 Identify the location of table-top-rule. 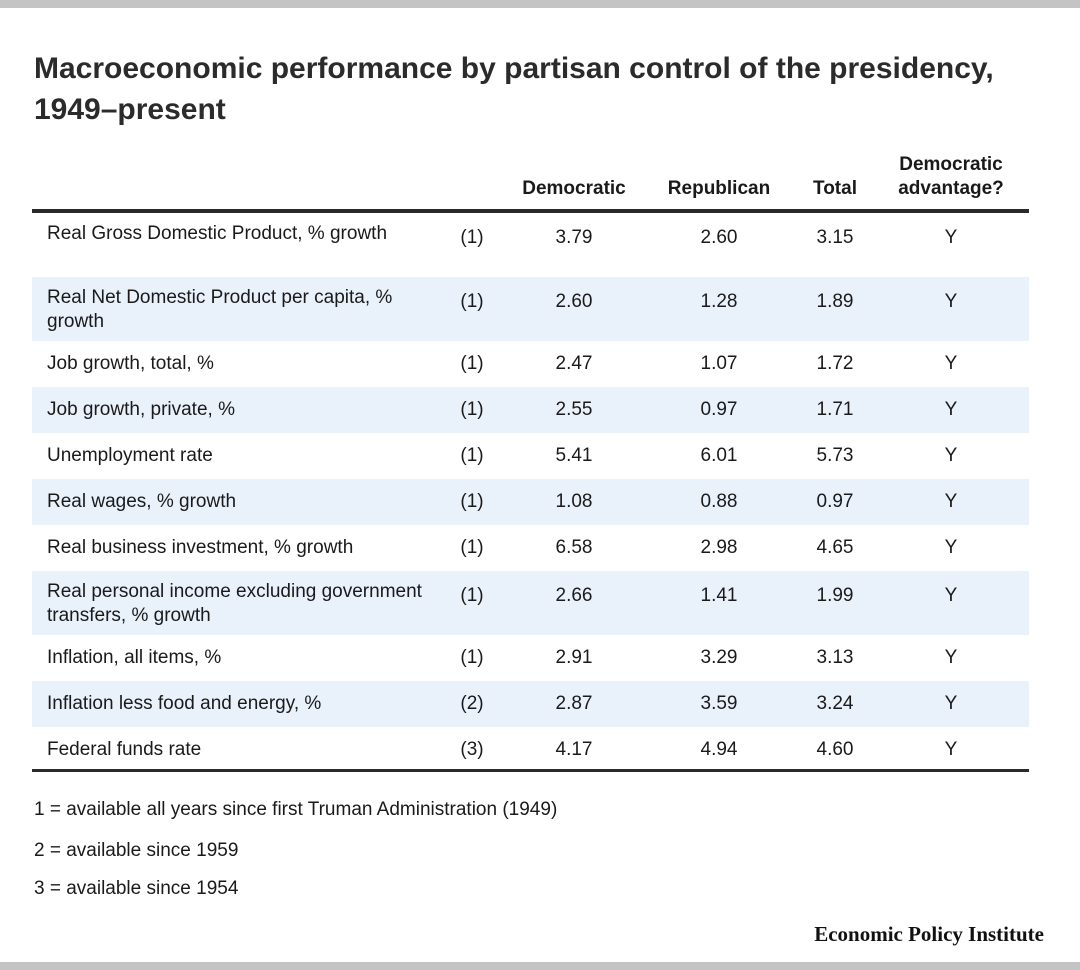
(530, 211).